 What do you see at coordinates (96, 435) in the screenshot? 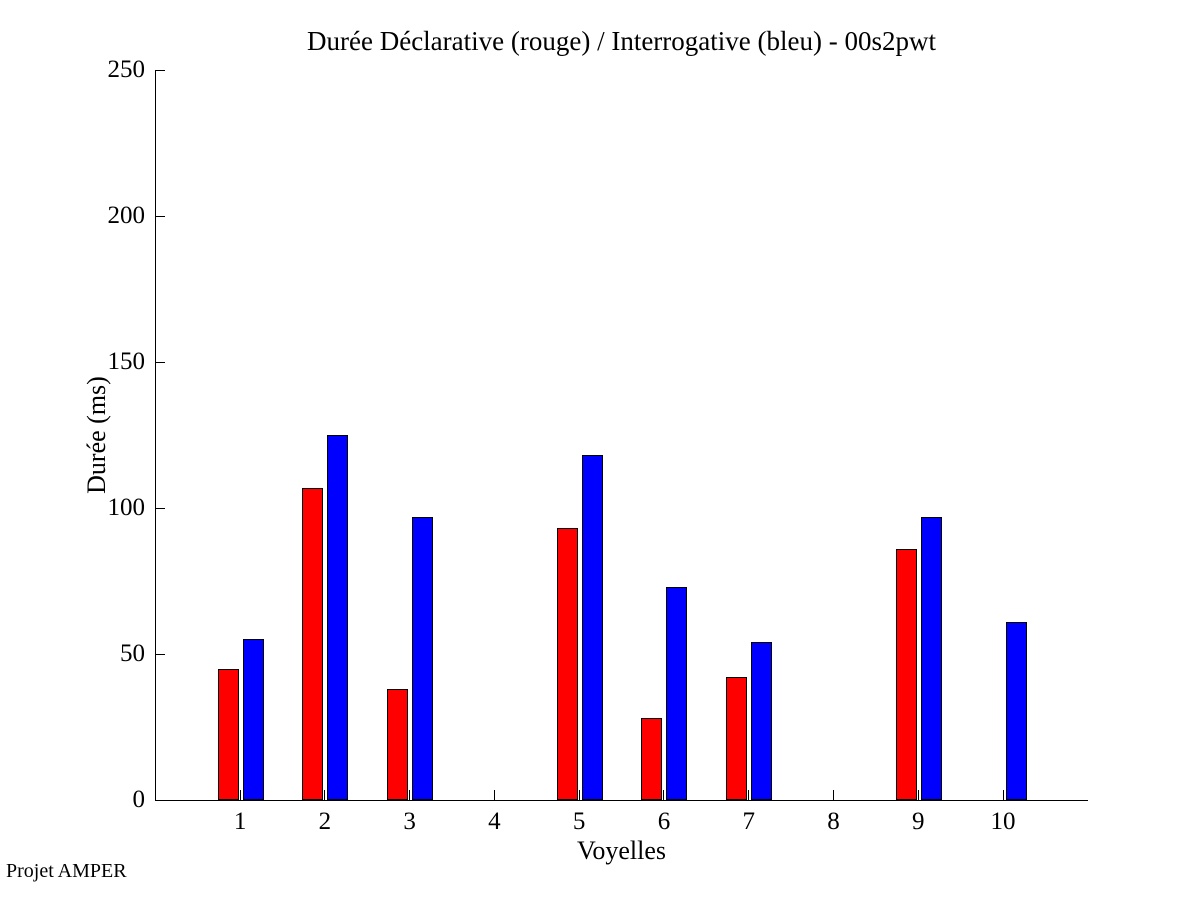
I see `y-axis-label: Durée (ms)` at bounding box center [96, 435].